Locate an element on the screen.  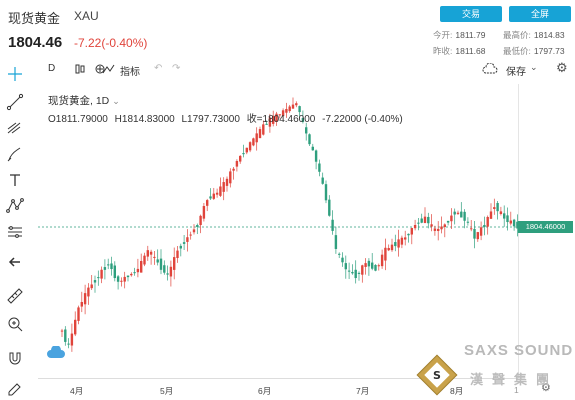
x-label-jul: 7月 is located at coordinates (363, 391).